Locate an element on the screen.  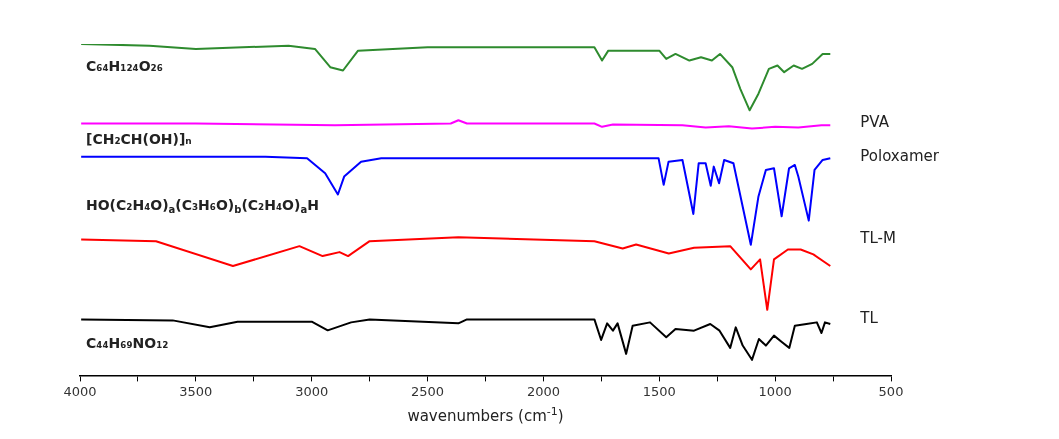
x-tick-label: 3500 is located at coordinates (196, 391).